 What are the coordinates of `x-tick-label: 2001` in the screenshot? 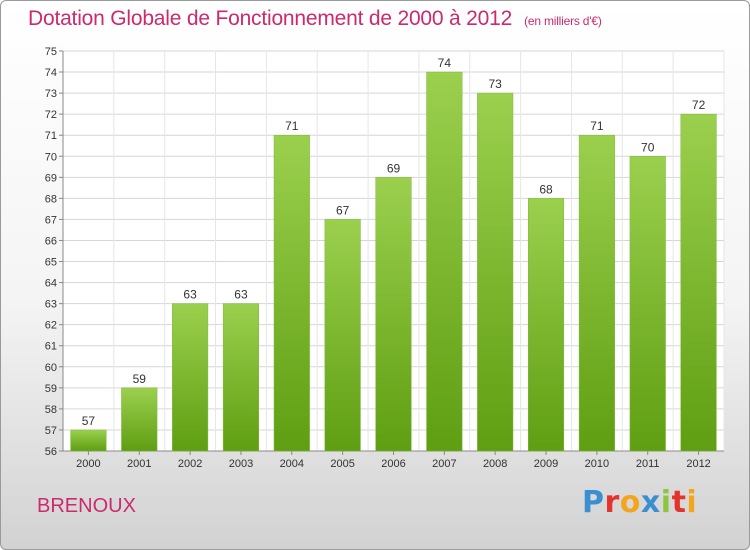 It's located at (139, 464).